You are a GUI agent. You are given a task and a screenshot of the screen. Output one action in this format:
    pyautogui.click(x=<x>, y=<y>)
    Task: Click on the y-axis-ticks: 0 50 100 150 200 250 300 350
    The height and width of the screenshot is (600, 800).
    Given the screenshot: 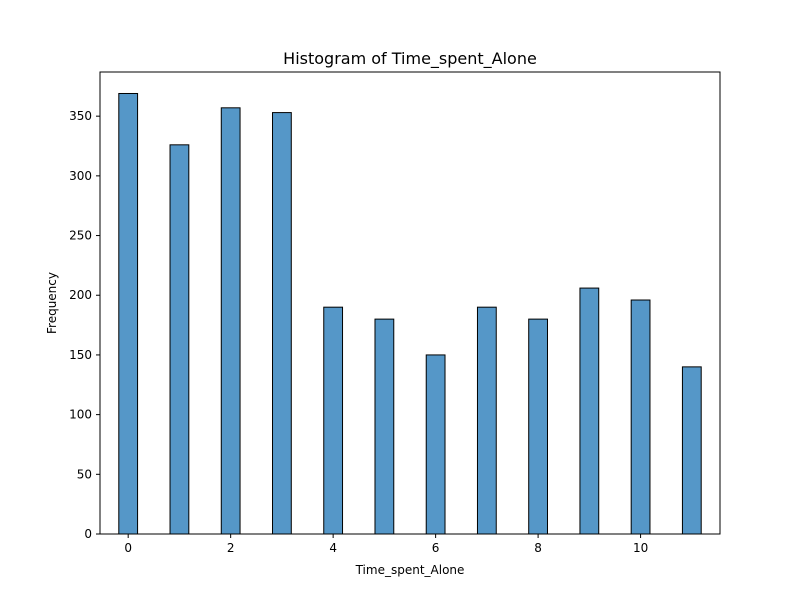 What is the action you would take?
    pyautogui.click(x=84, y=325)
    